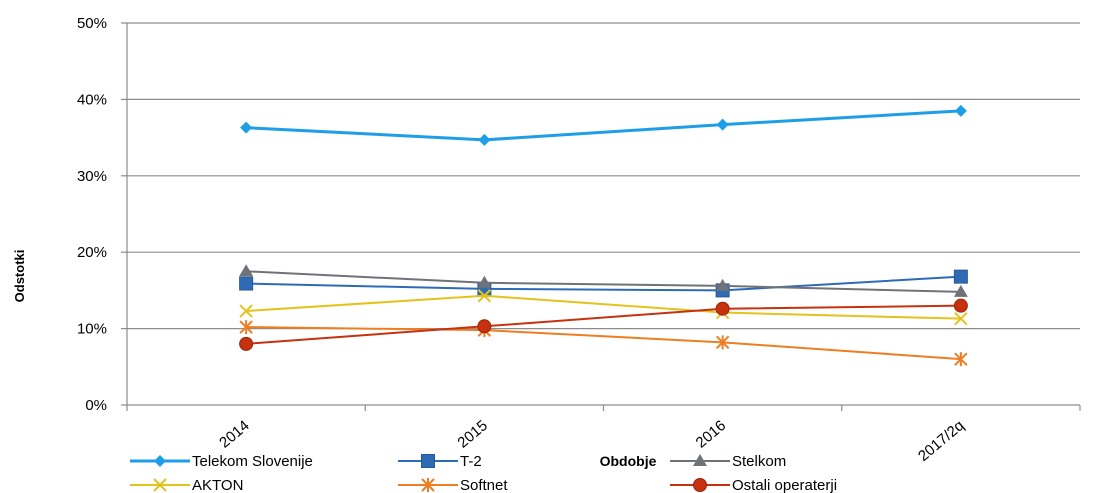  I want to click on x-axis-title: Obdobje, so click(628, 461).